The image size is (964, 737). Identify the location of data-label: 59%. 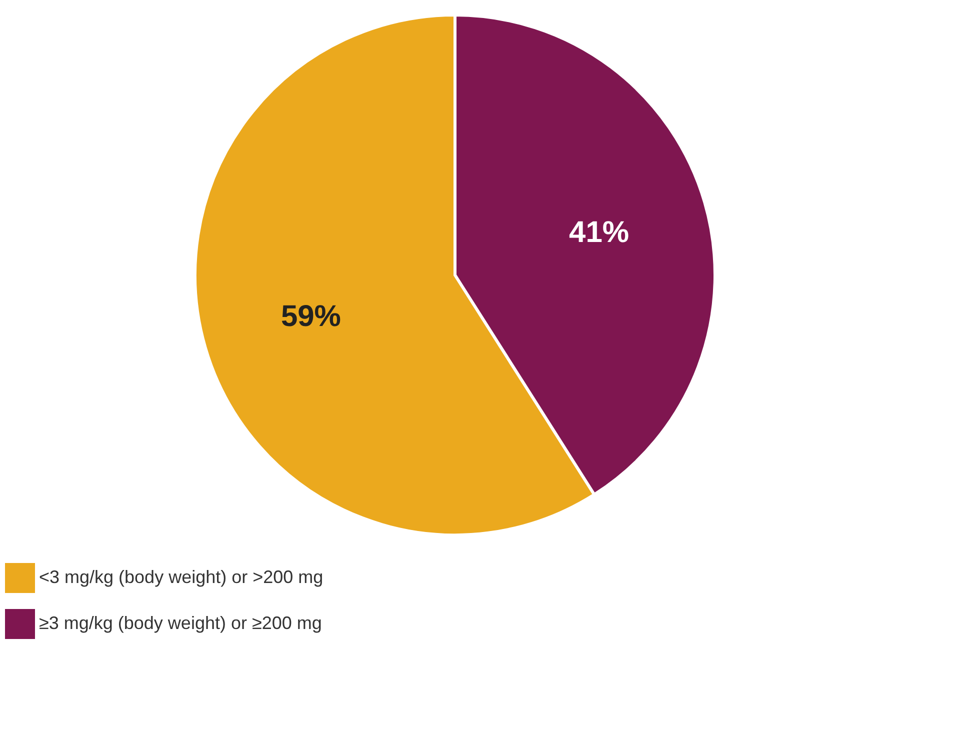
(310, 316).